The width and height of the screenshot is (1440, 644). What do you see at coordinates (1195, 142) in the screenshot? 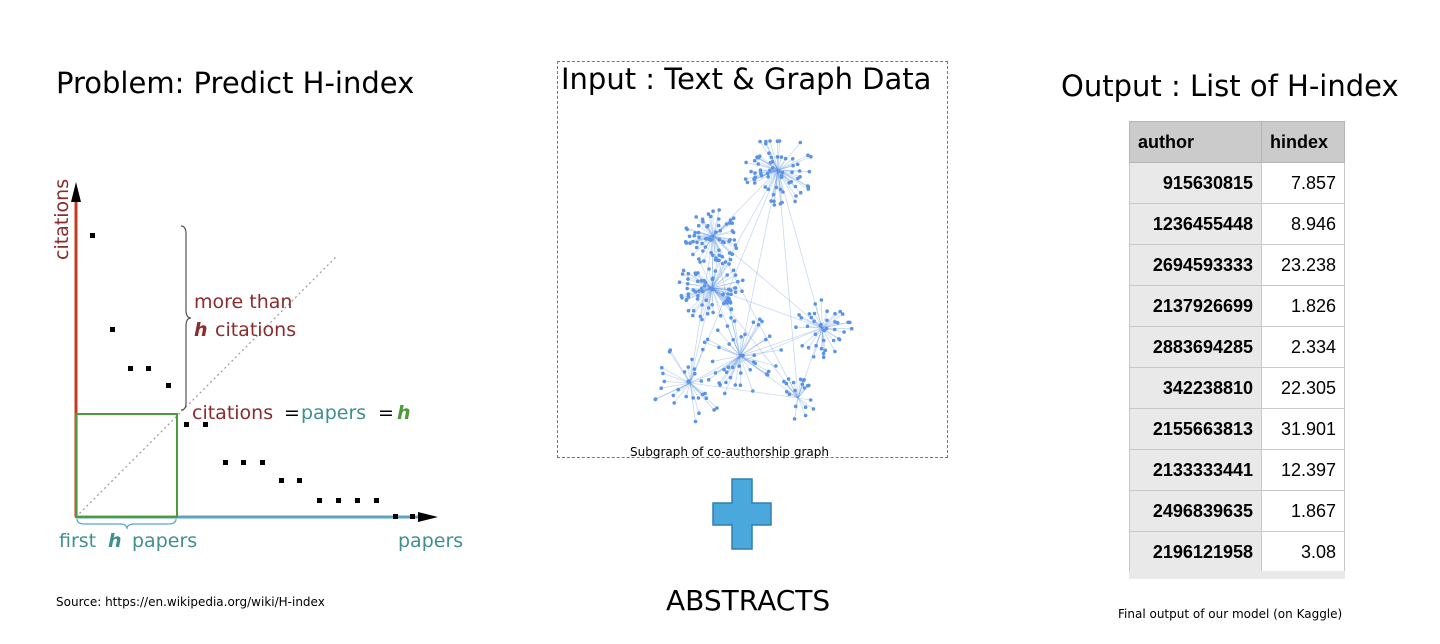
I see `author-column-header: author` at bounding box center [1195, 142].